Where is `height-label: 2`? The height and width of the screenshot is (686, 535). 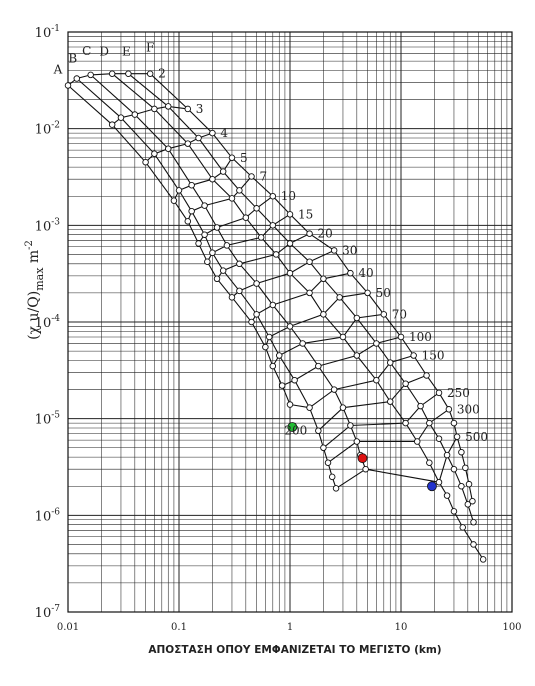
height-label: 2 is located at coordinates (162, 74).